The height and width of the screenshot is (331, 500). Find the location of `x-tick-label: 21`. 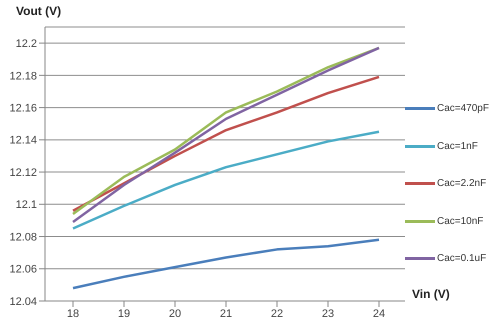

x-tick-label: 21 is located at coordinates (226, 314).